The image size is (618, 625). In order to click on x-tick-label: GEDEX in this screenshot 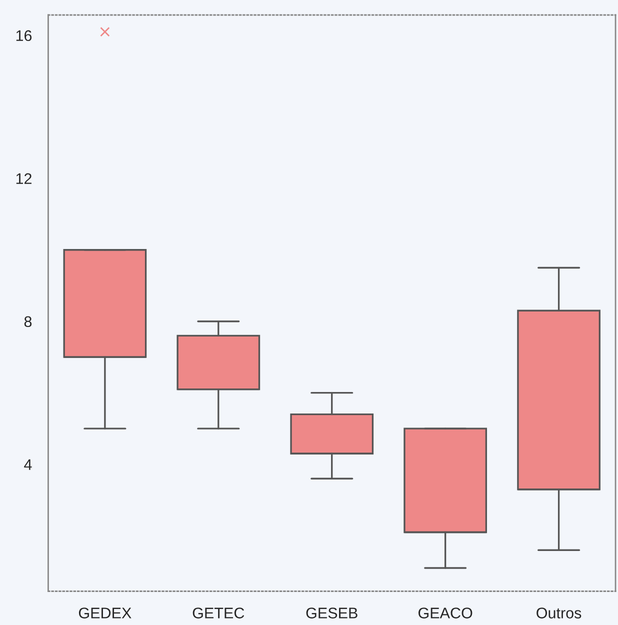, I will do `click(105, 613)`.